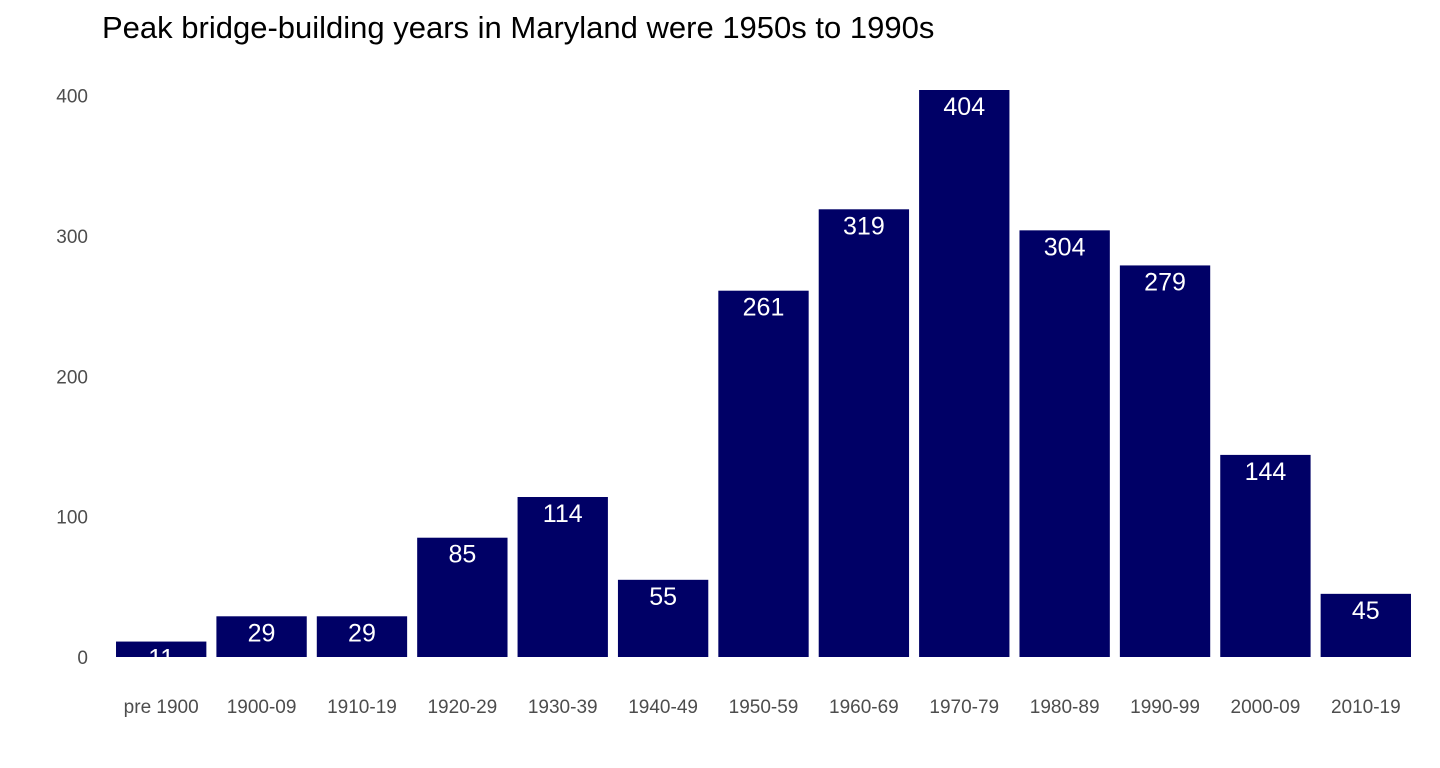 The height and width of the screenshot is (768, 1440). I want to click on y-axis: 0 100 200 300 400, so click(72, 378).